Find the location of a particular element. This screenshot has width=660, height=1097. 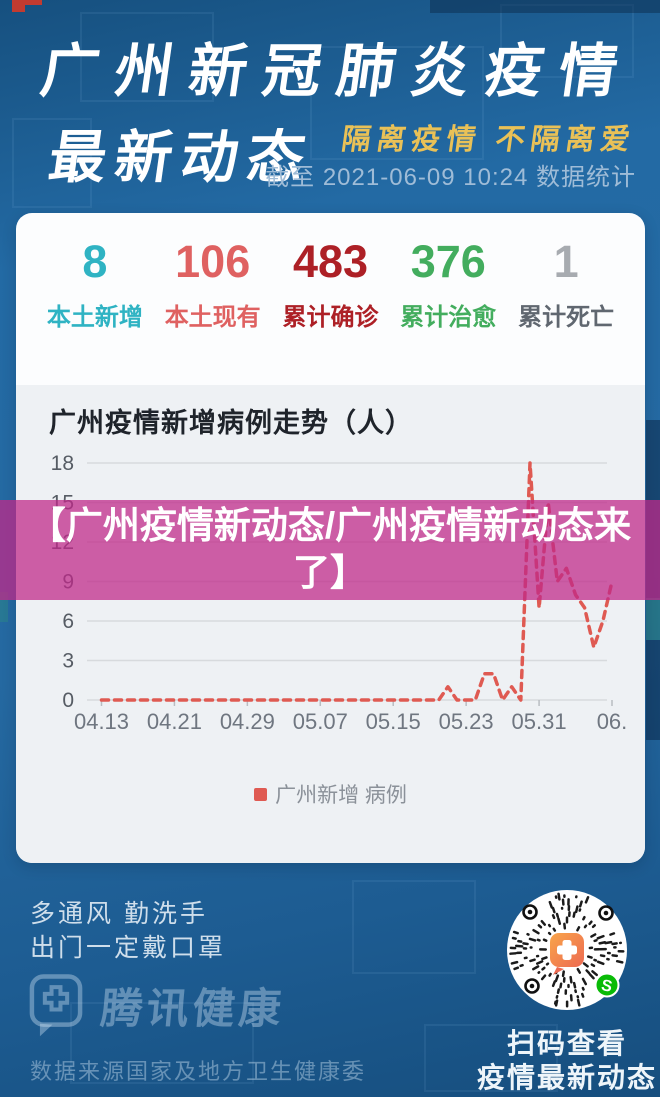

x-axis-tick-label: 04.13 is located at coordinates (101, 721).